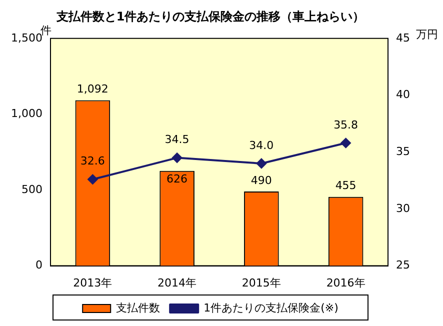  Describe the element at coordinates (26, 37) in the screenshot. I see `y-tick-label: 1,500` at that location.